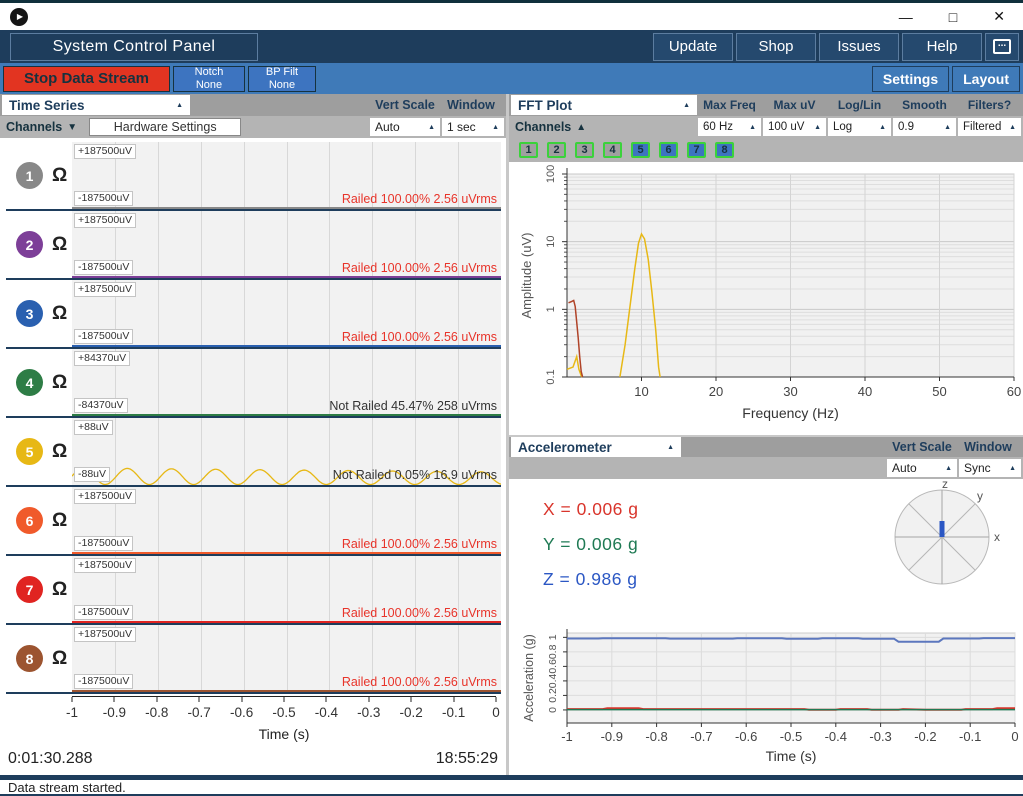 The height and width of the screenshot is (796, 1023). What do you see at coordinates (925, 736) in the screenshot?
I see `svg-text: -0.2` at bounding box center [925, 736].